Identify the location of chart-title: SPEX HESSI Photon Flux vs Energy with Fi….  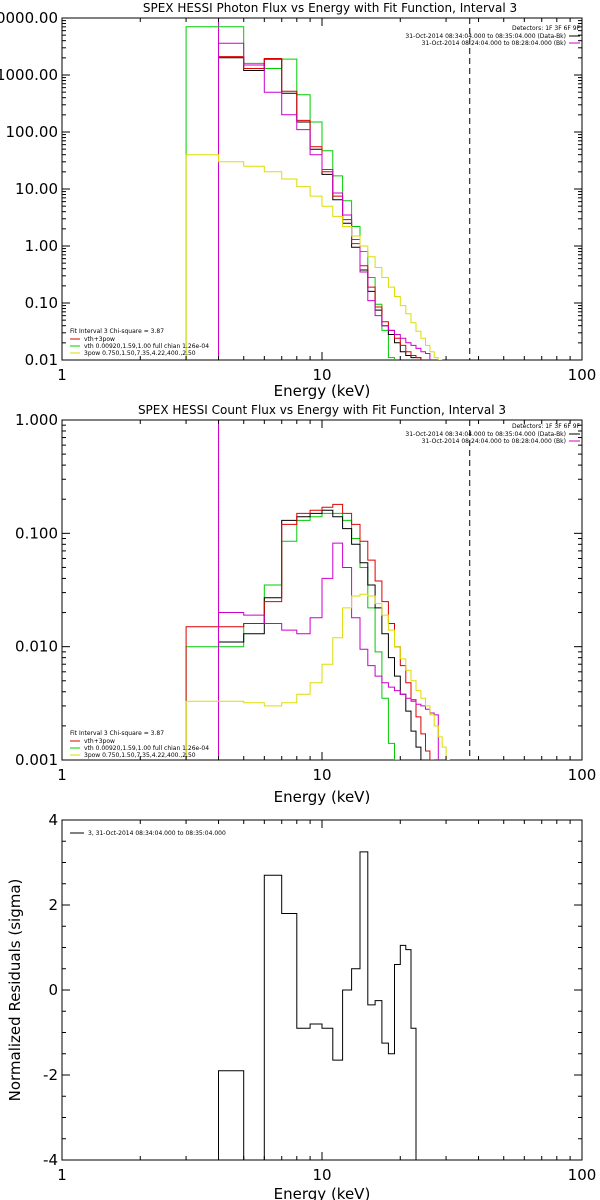
(330, 8).